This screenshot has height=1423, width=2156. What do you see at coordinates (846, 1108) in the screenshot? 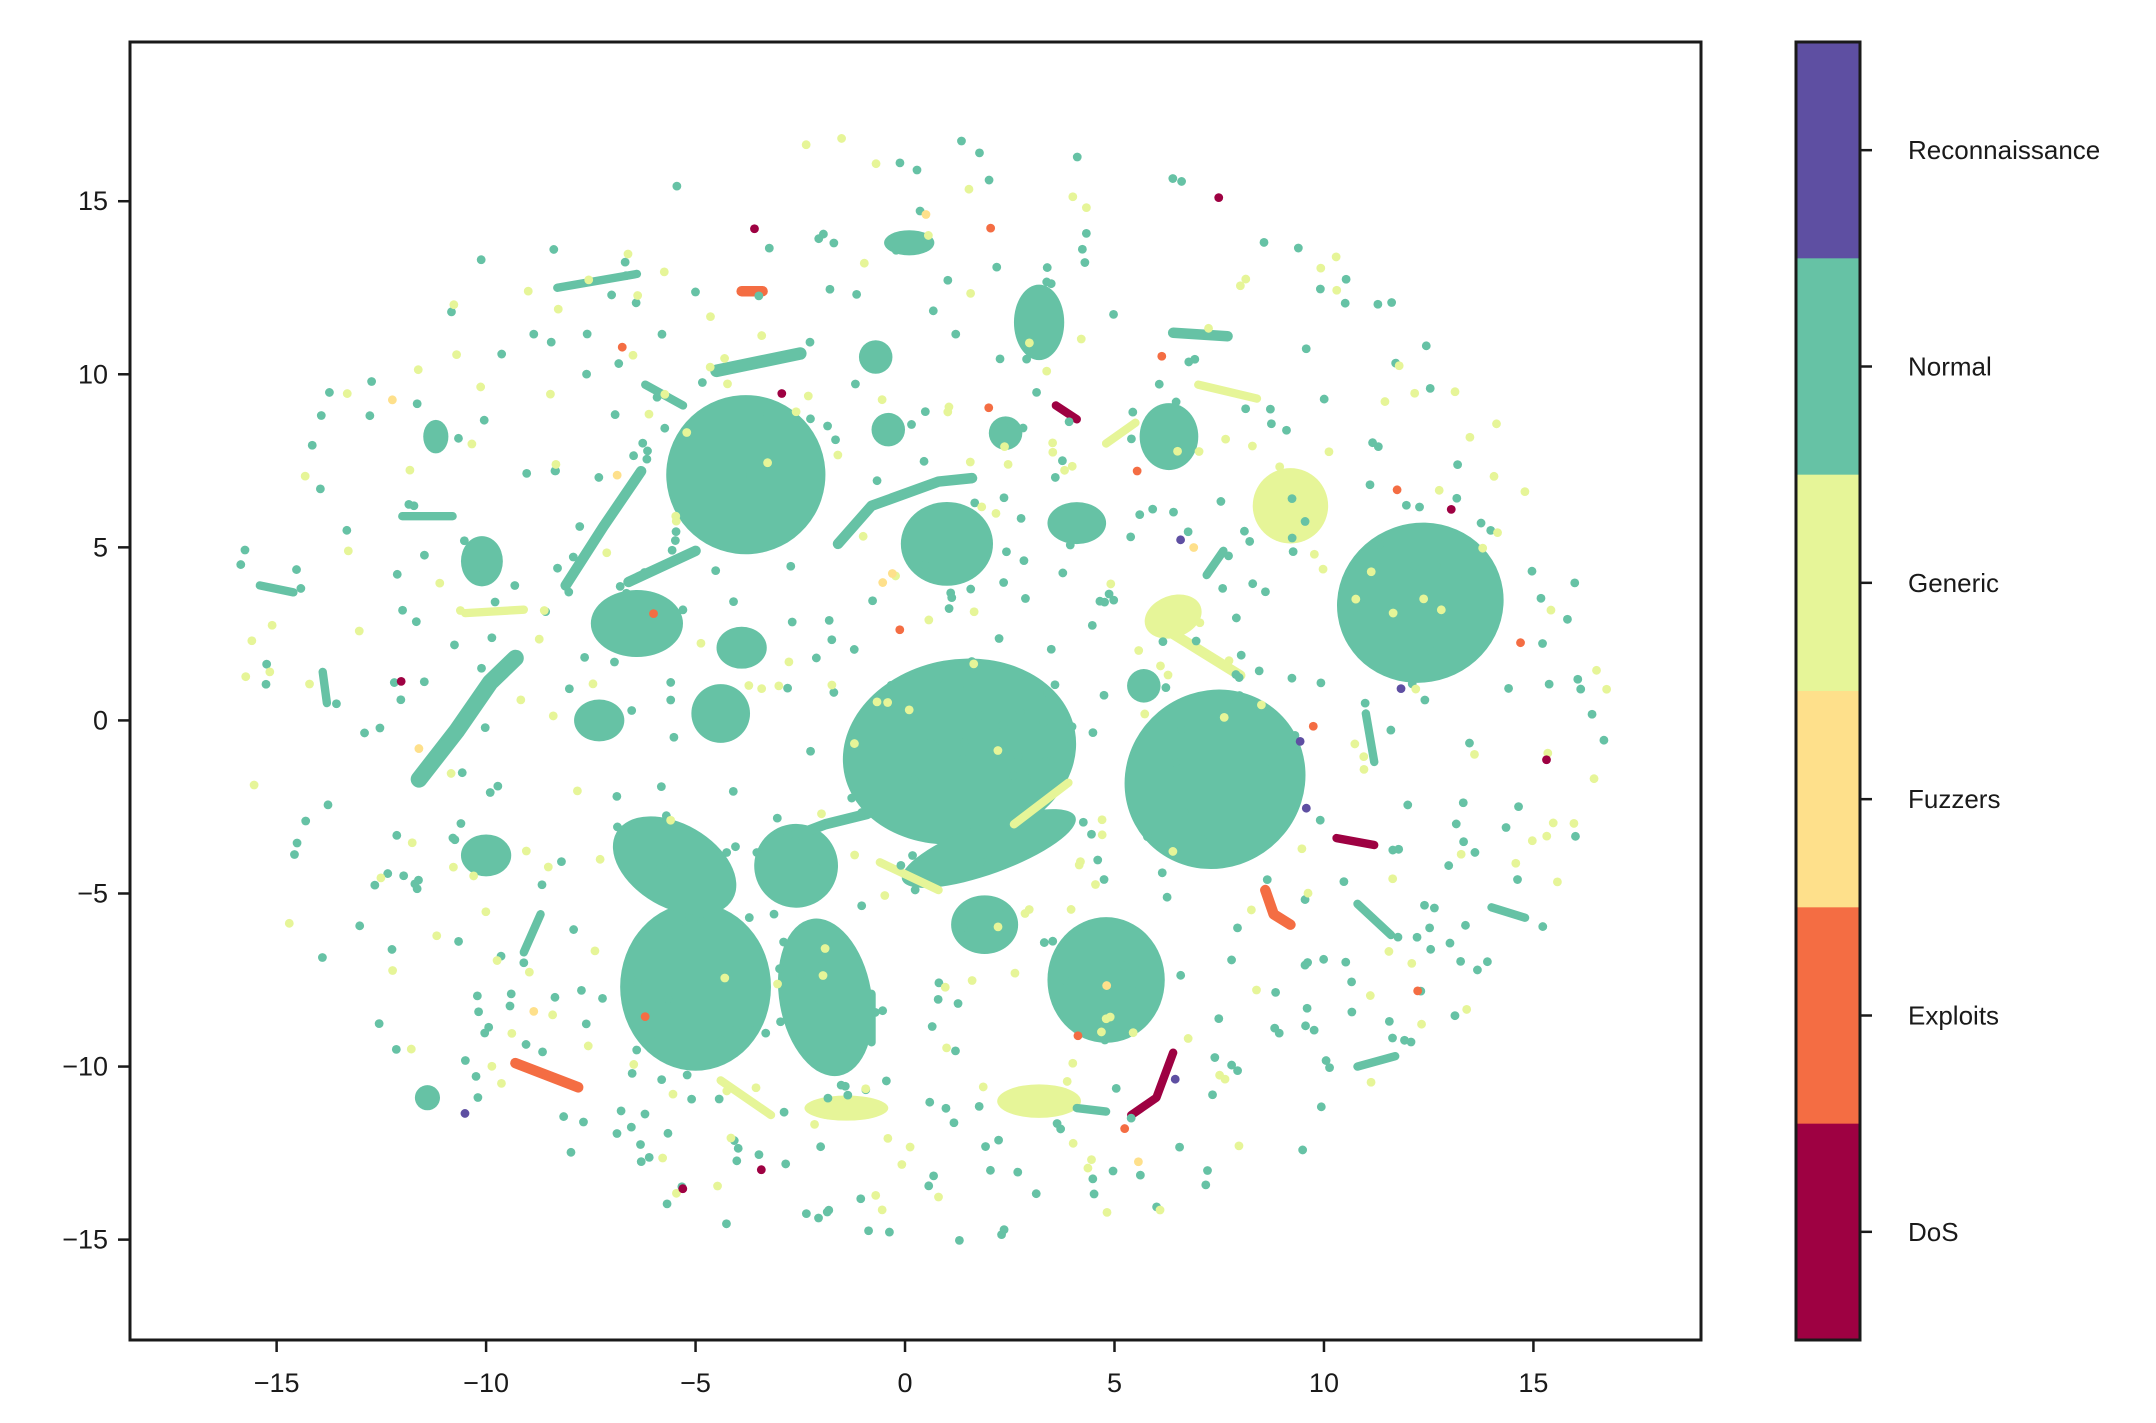
I see `scatter-cluster-generic` at bounding box center [846, 1108].